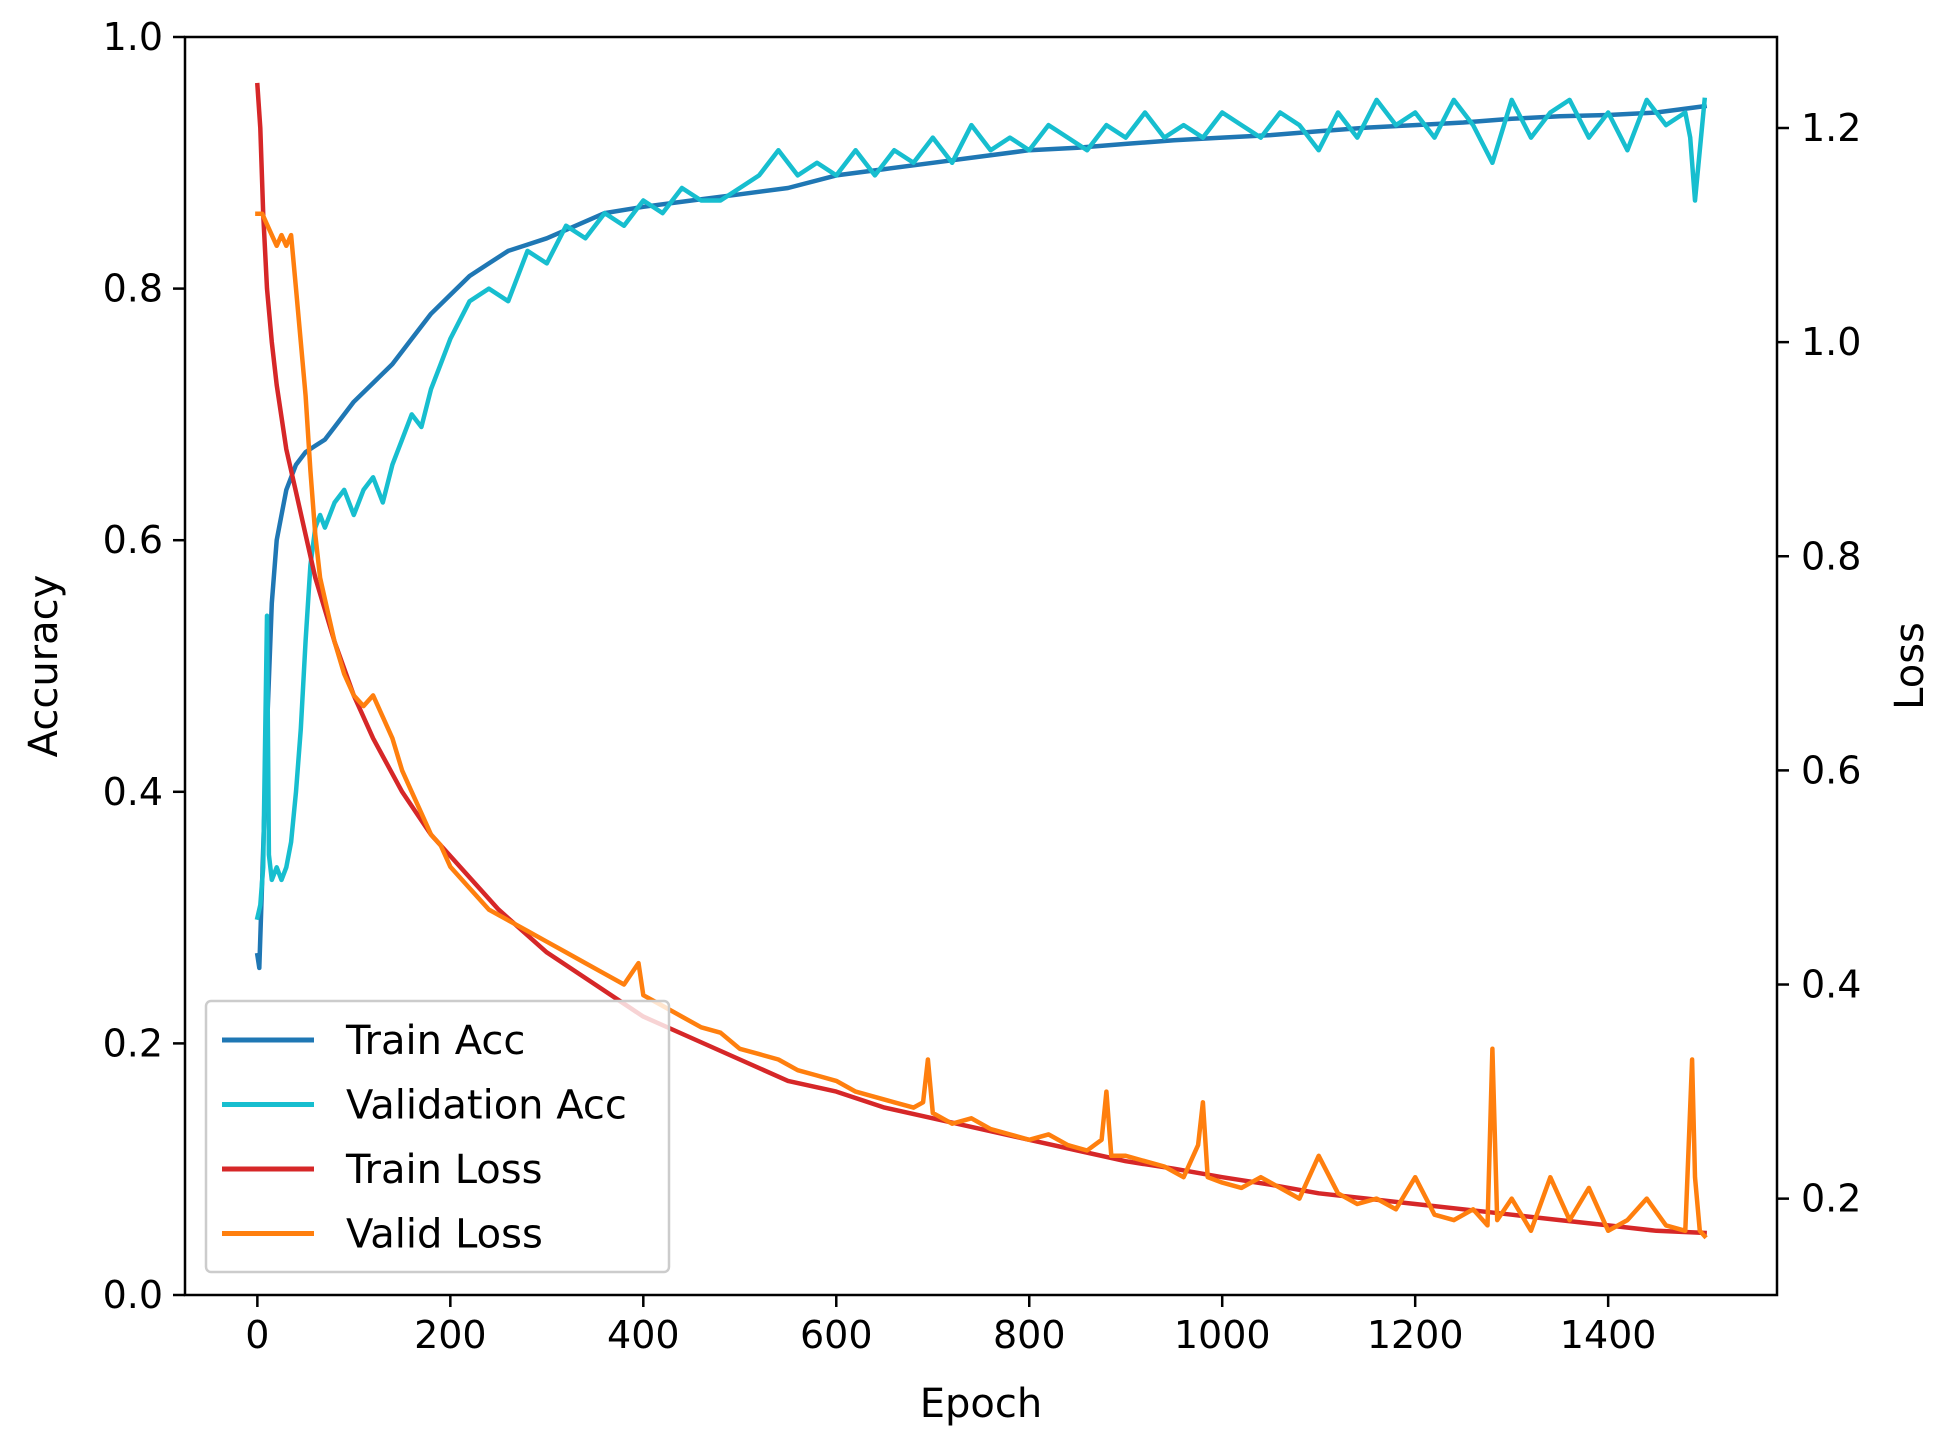 Image resolution: width=1945 pixels, height=1437 pixels. Describe the element at coordinates (1819, 663) in the screenshot. I see `y-right-axis-ticks: 0.2 0.4 0.6 0.8 1.0 1.2` at that location.